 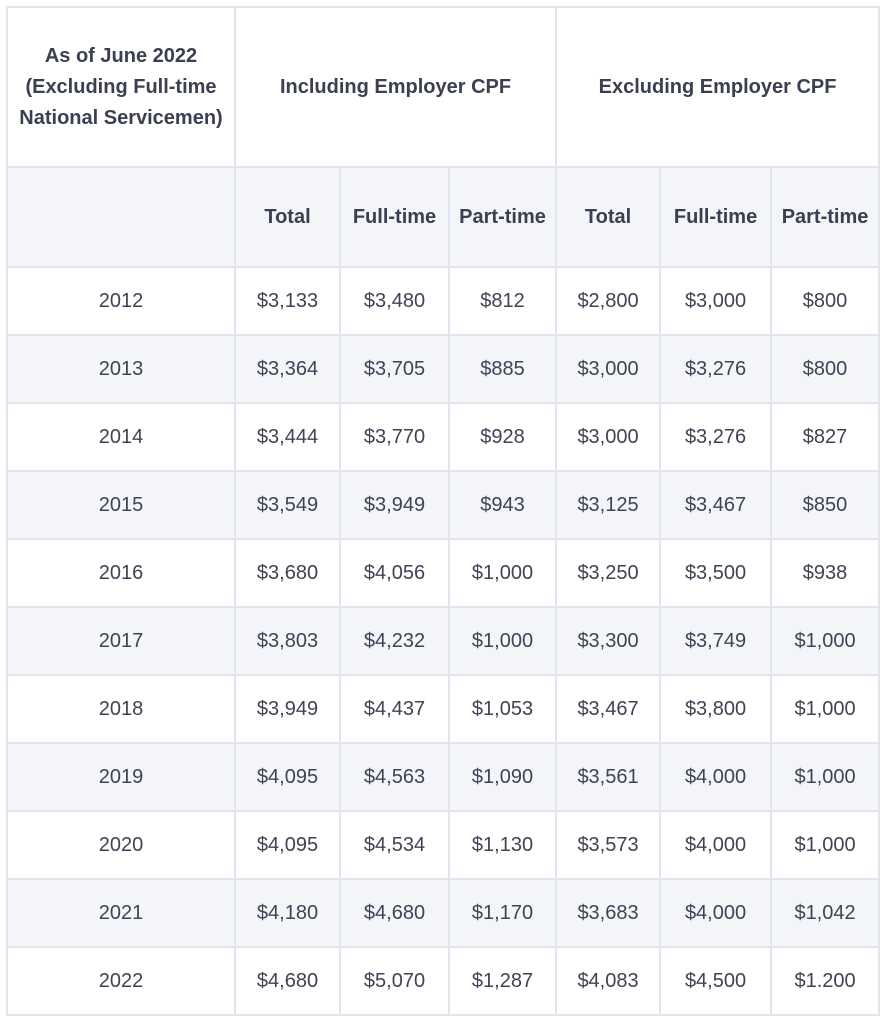 What do you see at coordinates (394, 217) in the screenshot?
I see `col-header-inc-full-time: Full-time` at bounding box center [394, 217].